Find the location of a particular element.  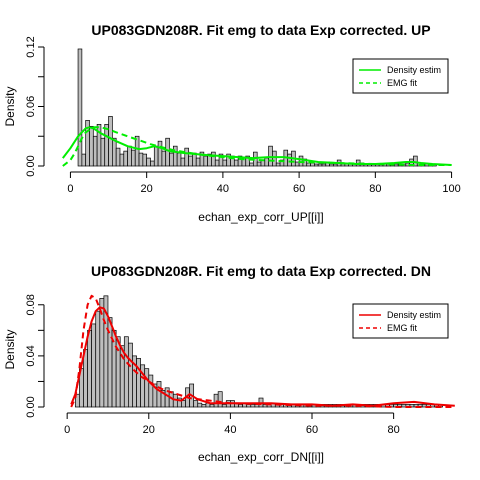

y-tick-label: 0.06 is located at coordinates (31, 106).